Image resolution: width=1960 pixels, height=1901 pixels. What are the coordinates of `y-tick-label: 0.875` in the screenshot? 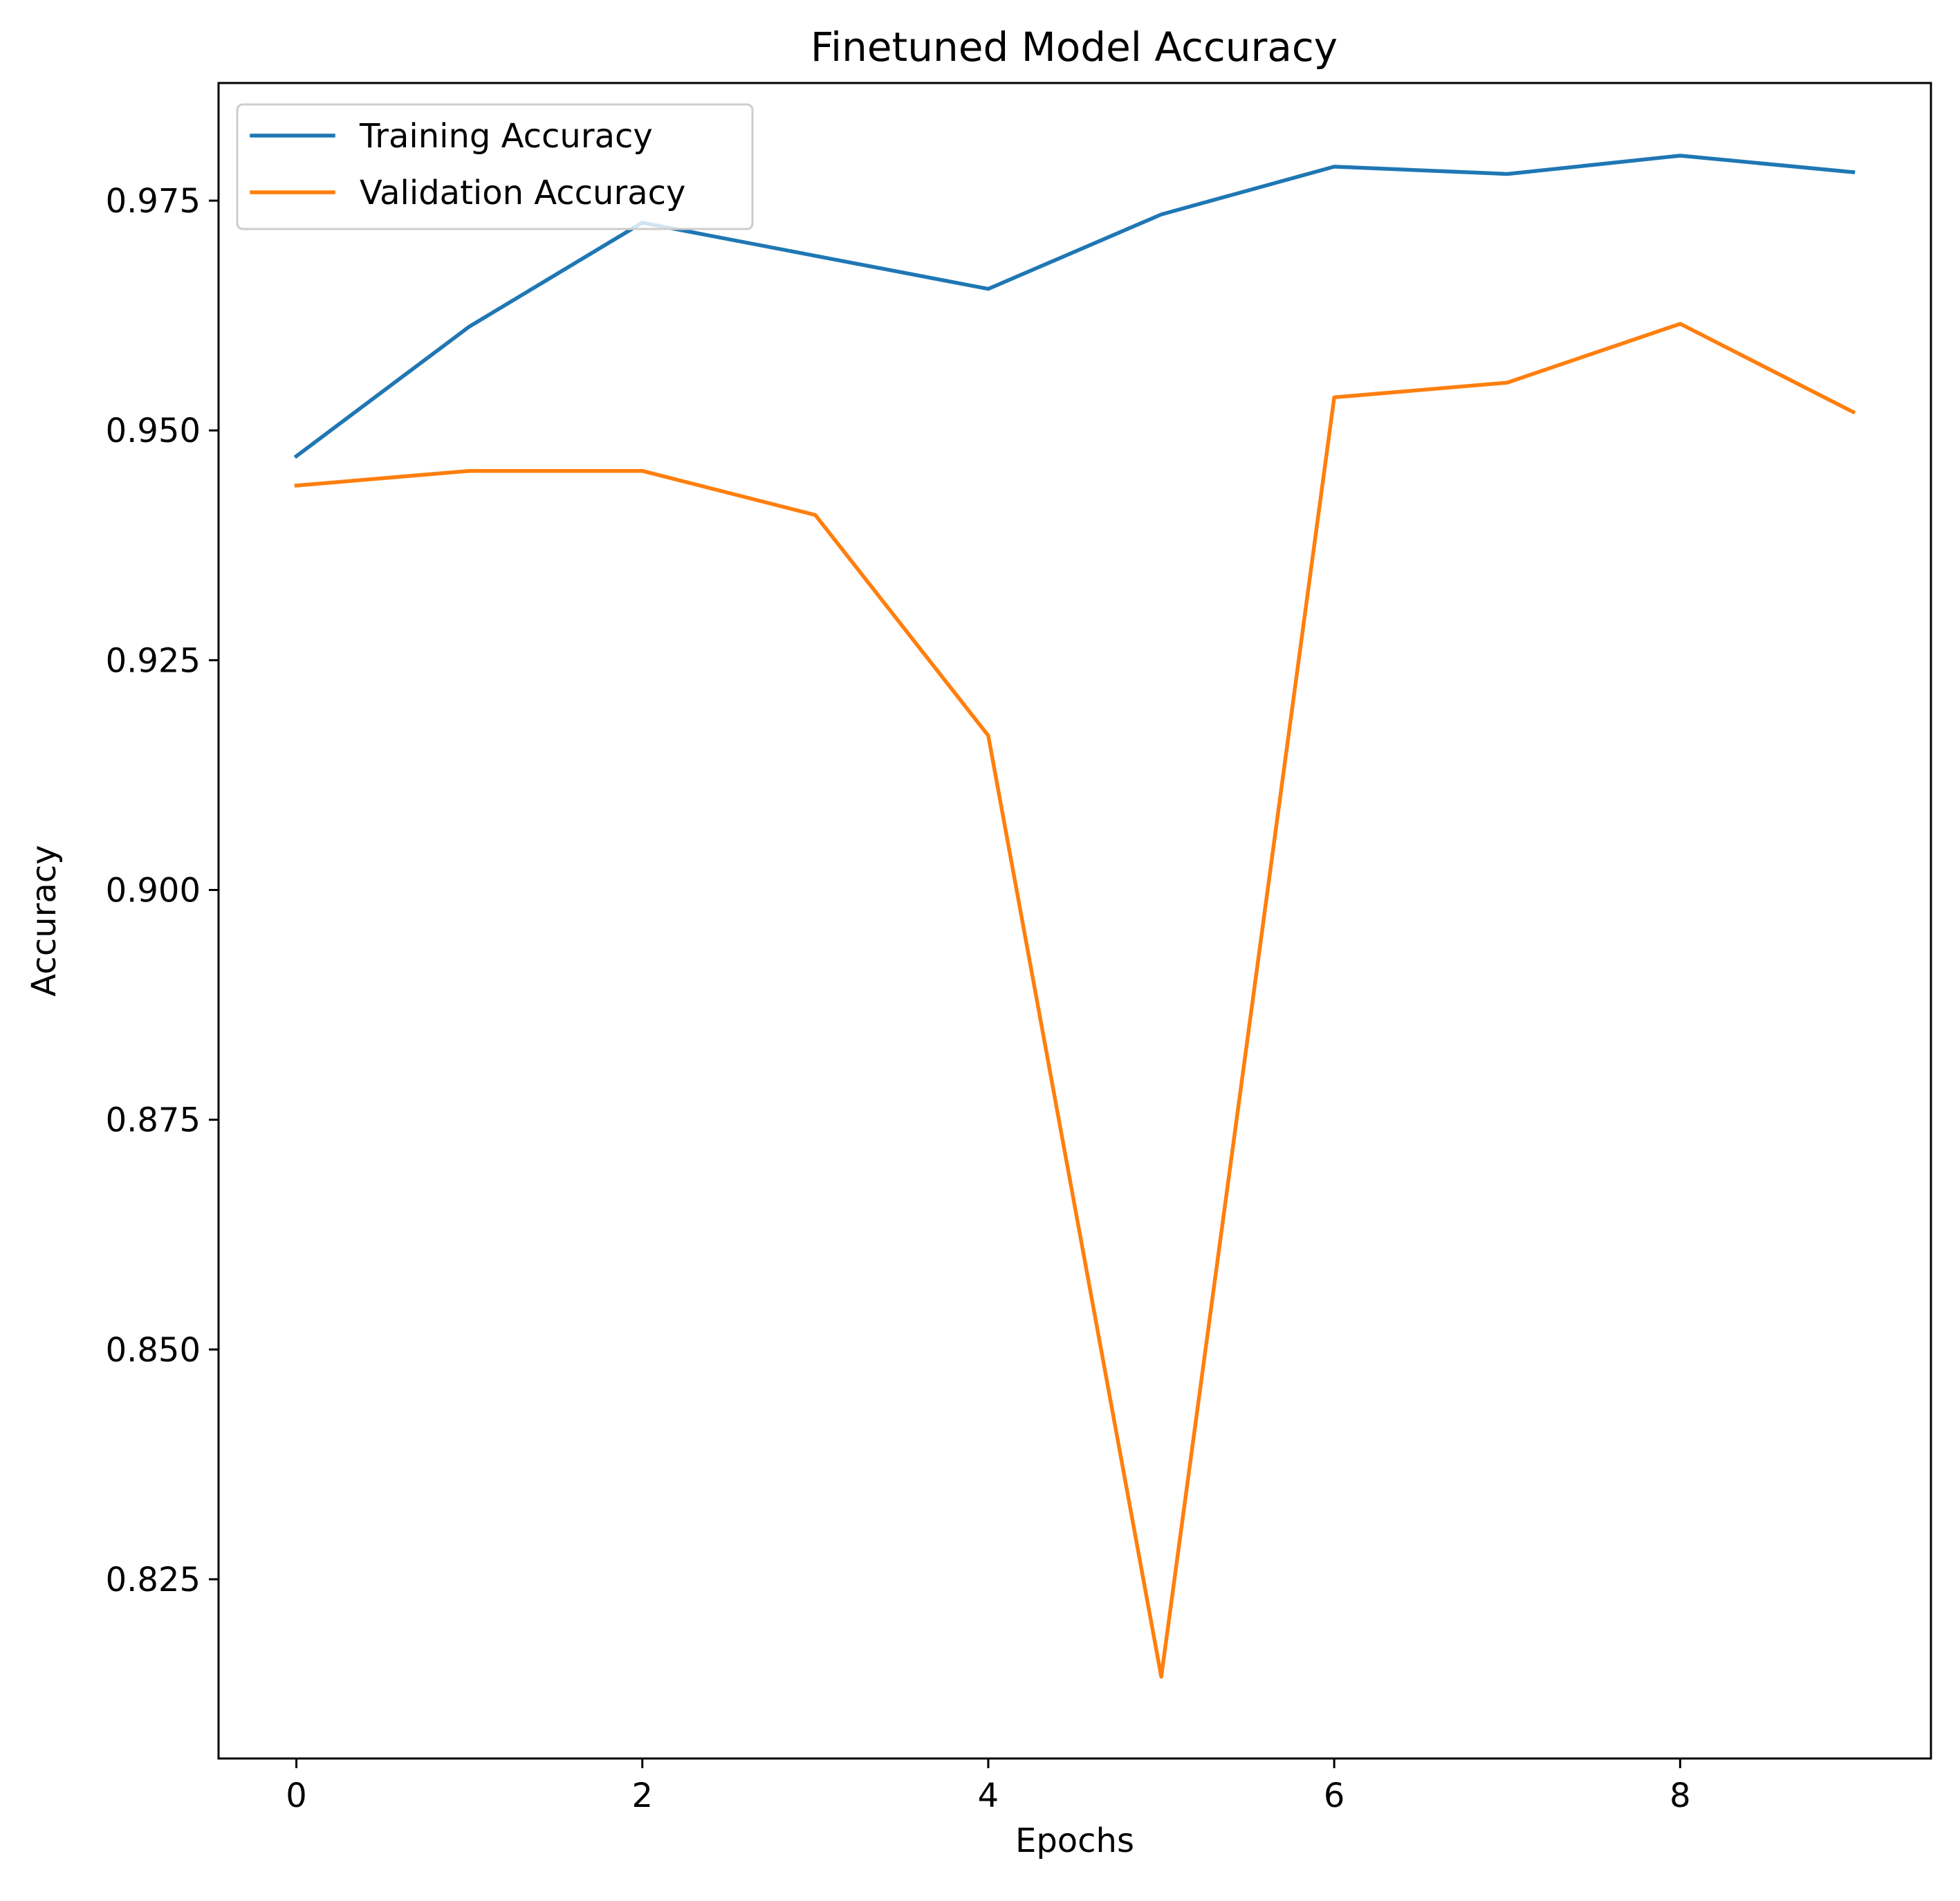 It's located at (153, 1120).